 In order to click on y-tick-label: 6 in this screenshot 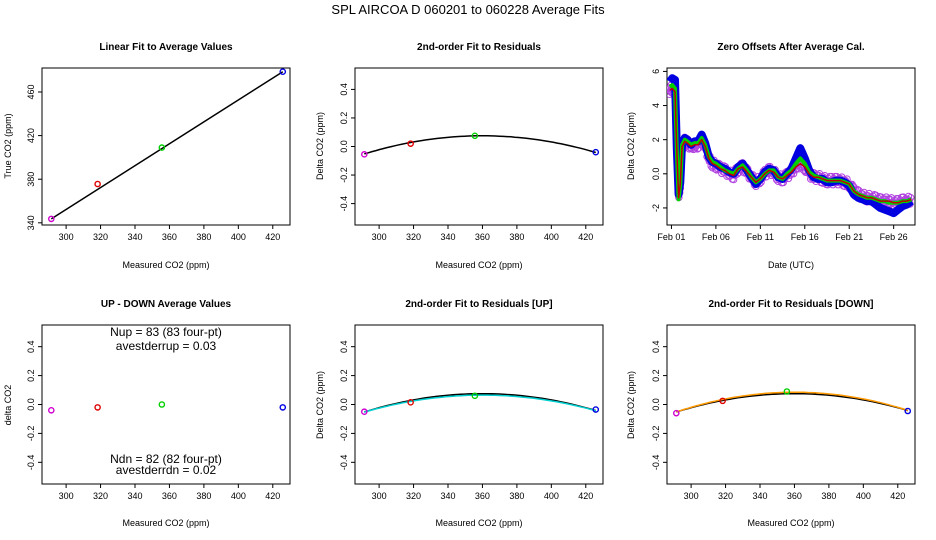, I will do `click(656, 71)`.